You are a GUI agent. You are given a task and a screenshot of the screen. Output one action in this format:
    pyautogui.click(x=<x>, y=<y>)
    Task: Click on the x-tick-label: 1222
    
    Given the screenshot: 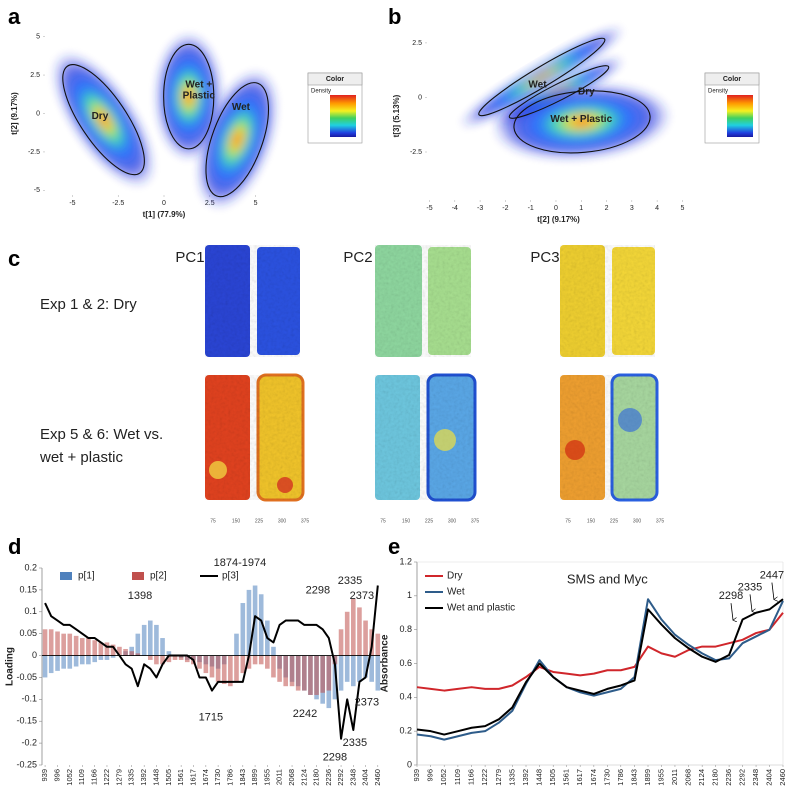 What is the action you would take?
    pyautogui.click(x=106, y=777)
    